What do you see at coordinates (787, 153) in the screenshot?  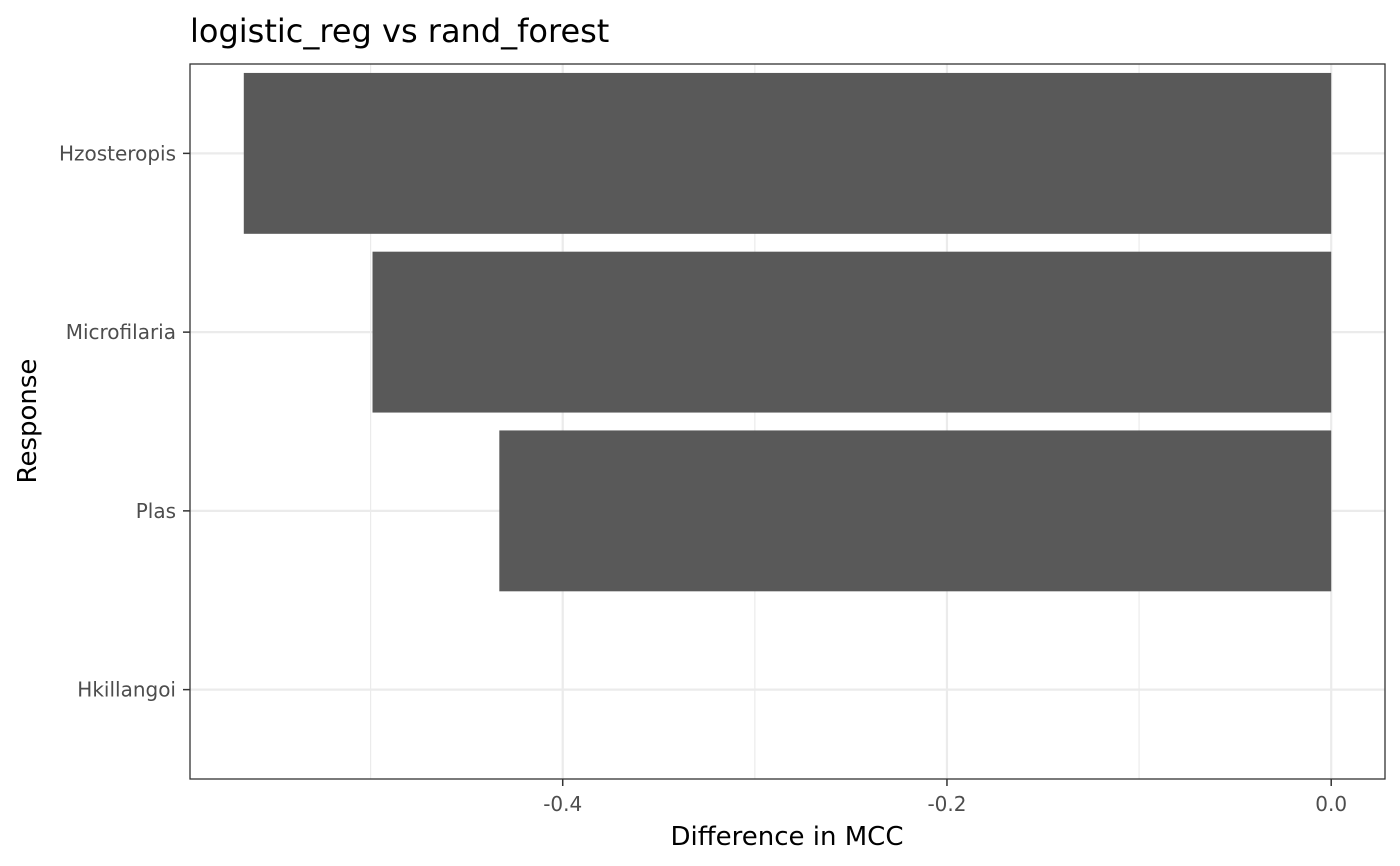 I see `bar-hzosteropis` at bounding box center [787, 153].